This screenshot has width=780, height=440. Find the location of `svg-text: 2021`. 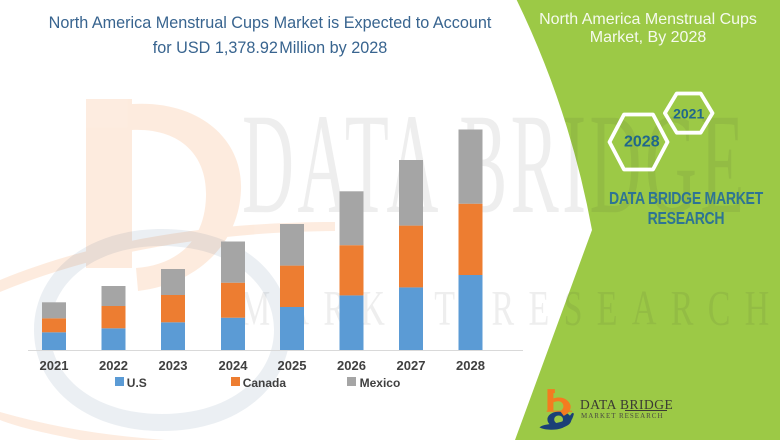

svg-text: 2021 is located at coordinates (688, 114).